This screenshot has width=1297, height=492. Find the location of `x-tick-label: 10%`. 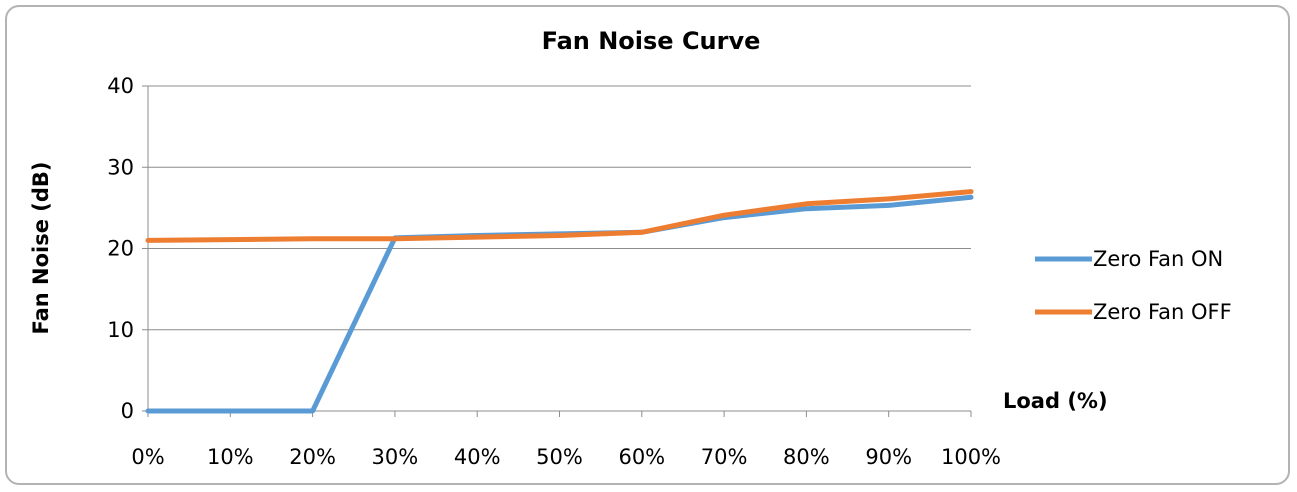

x-tick-label: 10% is located at coordinates (230, 457).